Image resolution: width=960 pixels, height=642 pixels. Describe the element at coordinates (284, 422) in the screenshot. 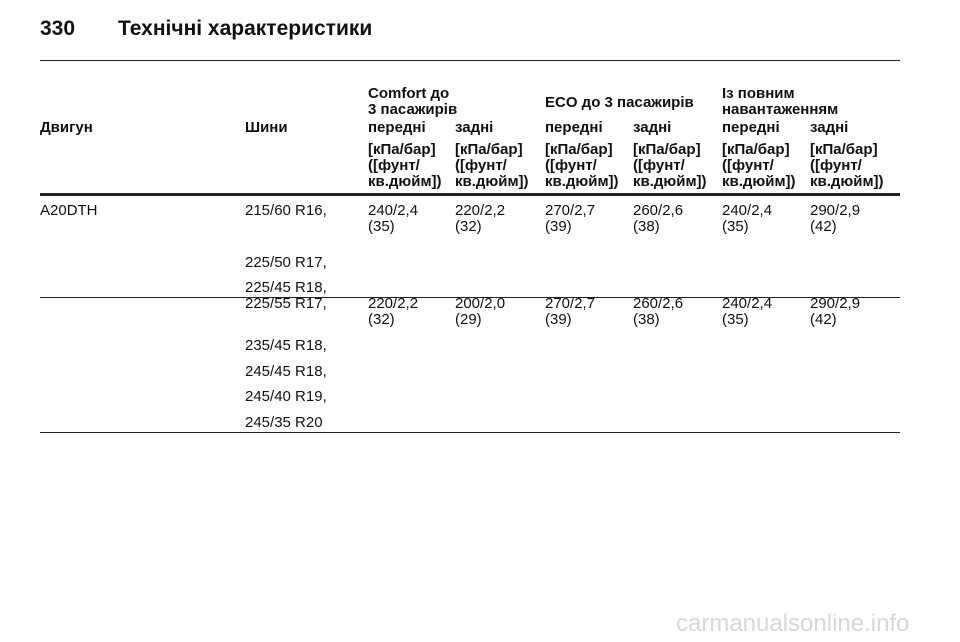

I see `tyre-size: 245/35 R20` at that location.